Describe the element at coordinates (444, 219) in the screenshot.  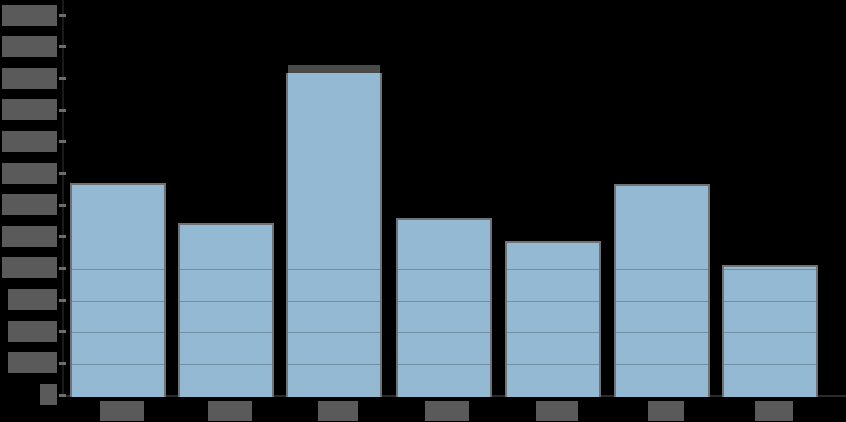
I see `bar-4-cap` at that location.